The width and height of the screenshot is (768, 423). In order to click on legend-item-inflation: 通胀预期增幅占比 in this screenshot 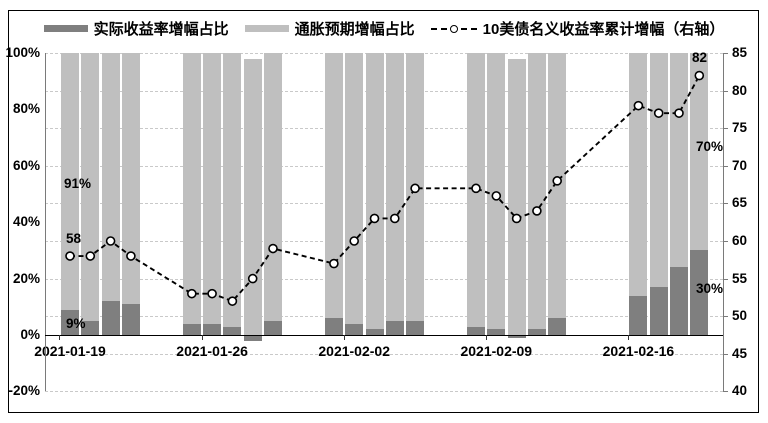, I will do `click(329, 28)`.